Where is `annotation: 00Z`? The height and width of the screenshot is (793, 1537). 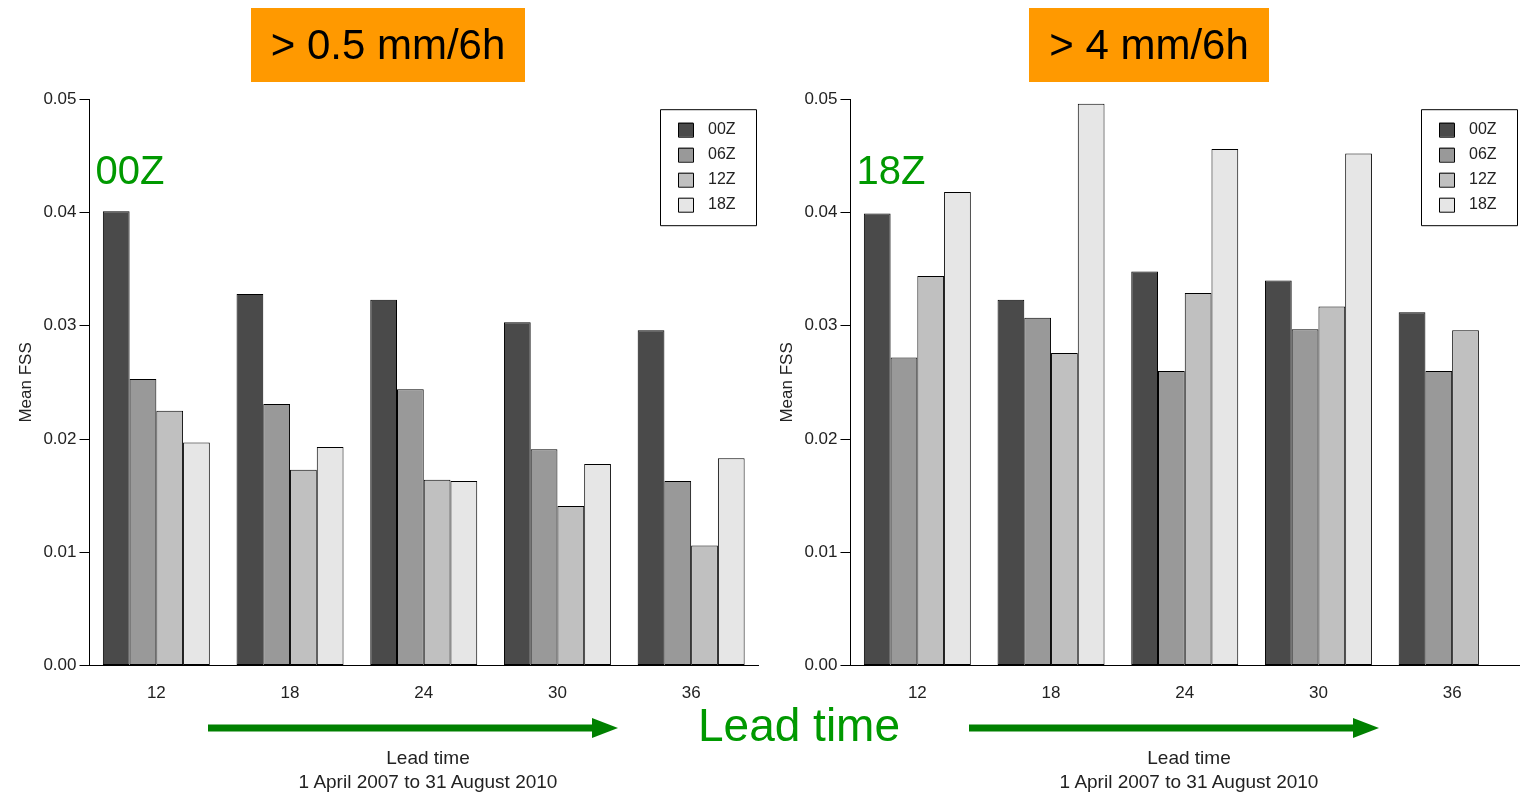 annotation: 00Z is located at coordinates (130, 170).